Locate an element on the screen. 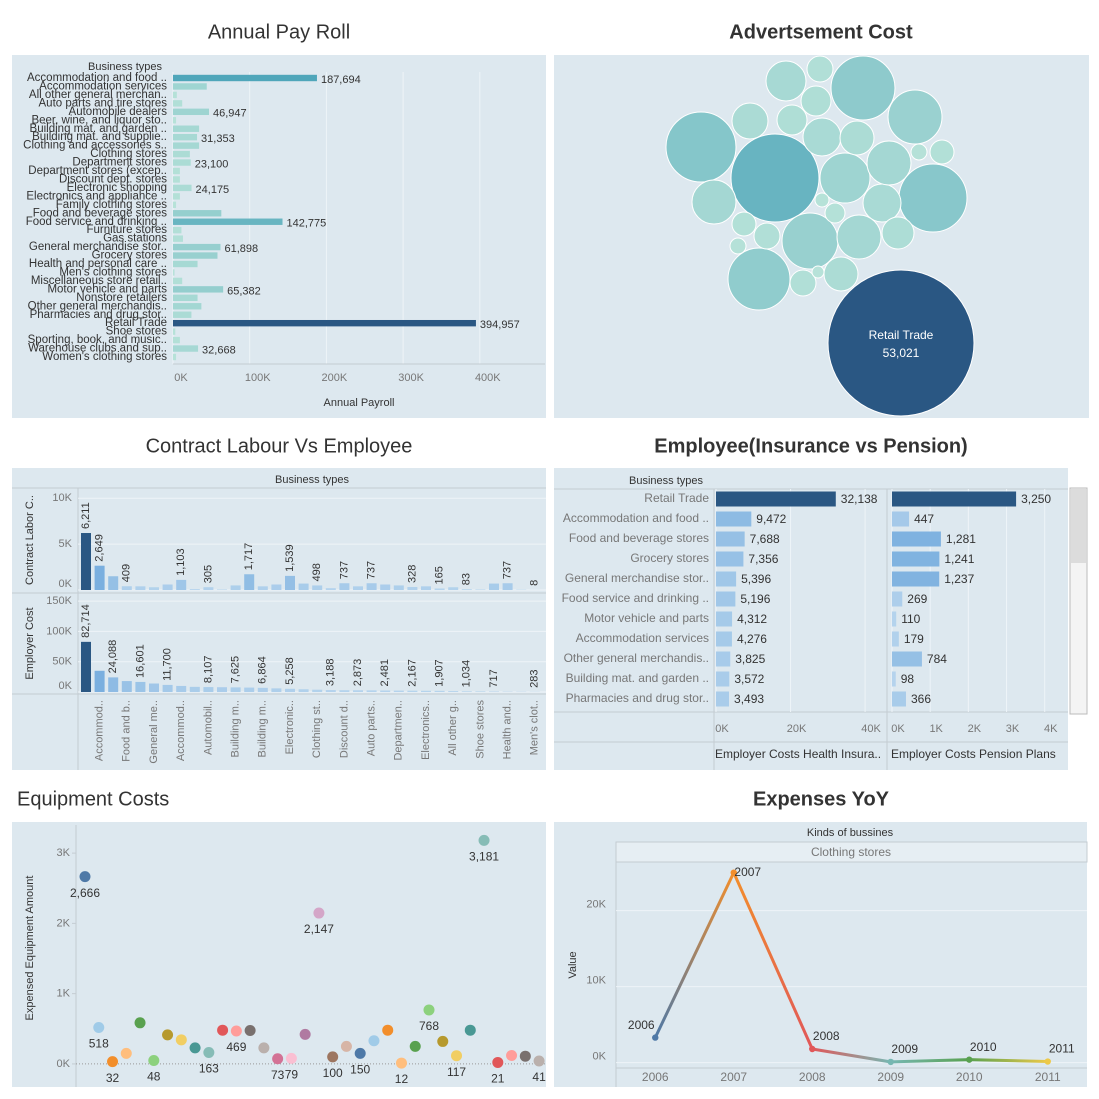 This screenshot has height=1099, width=1099. chart-title: Employee(Insurance vs Pension) is located at coordinates (810, 446).